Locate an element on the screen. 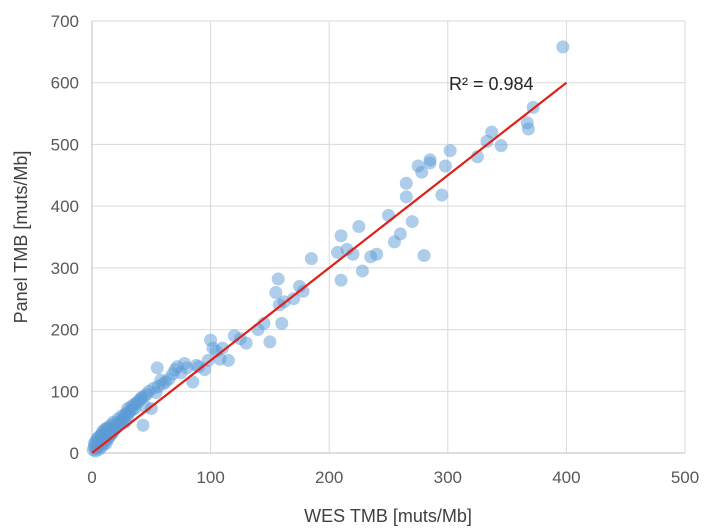 This screenshot has height=531, width=706. x-tick-label: 400 is located at coordinates (566, 477).